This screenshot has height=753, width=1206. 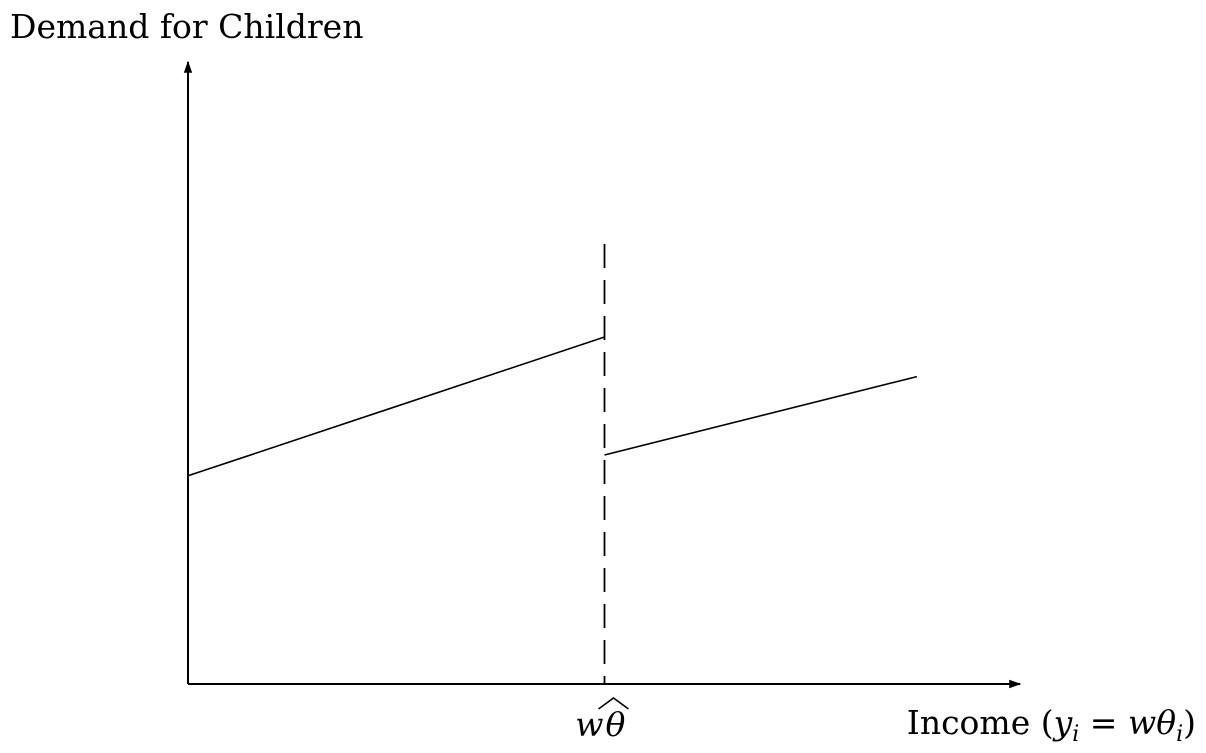 I want to click on series-line-low-income, so click(x=396, y=406).